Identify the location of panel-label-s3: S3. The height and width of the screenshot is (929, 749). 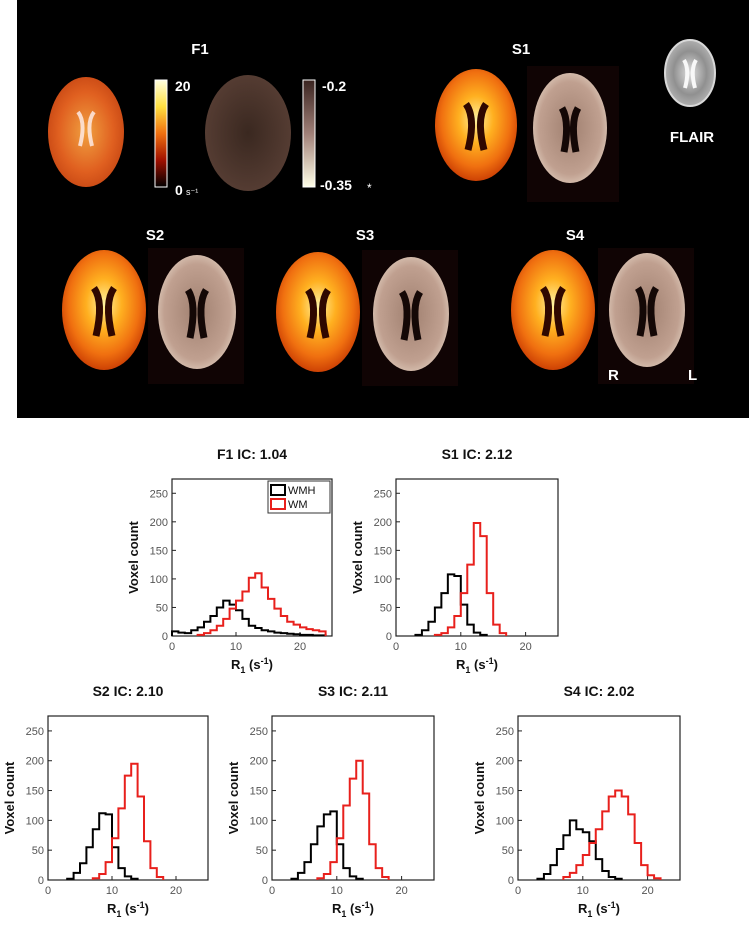
(365, 235).